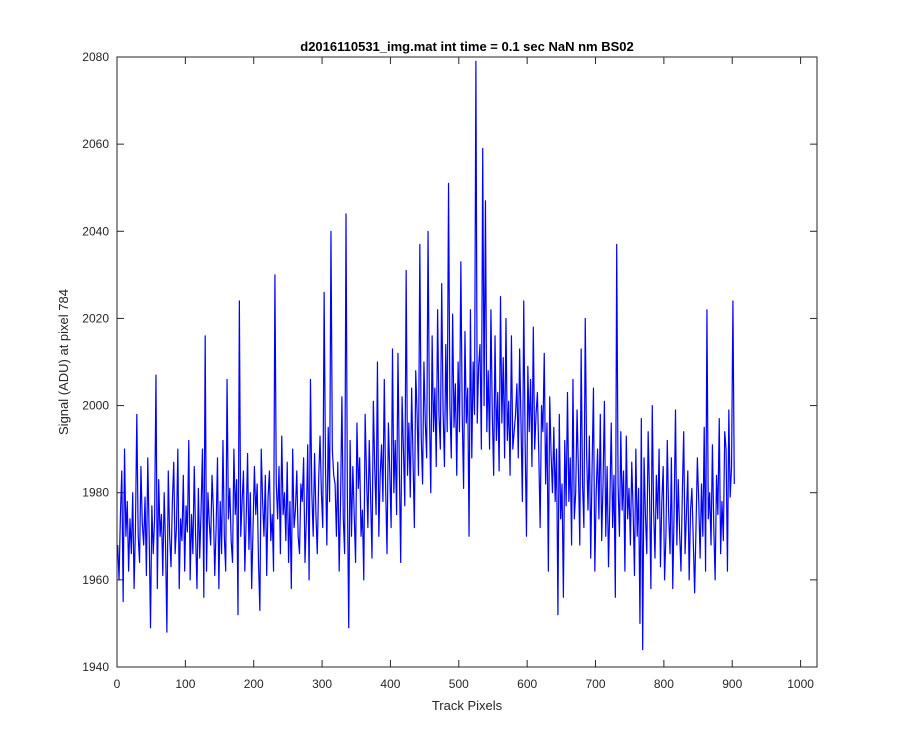 The width and height of the screenshot is (900, 750). What do you see at coordinates (185, 684) in the screenshot?
I see `x-tick-label: 100` at bounding box center [185, 684].